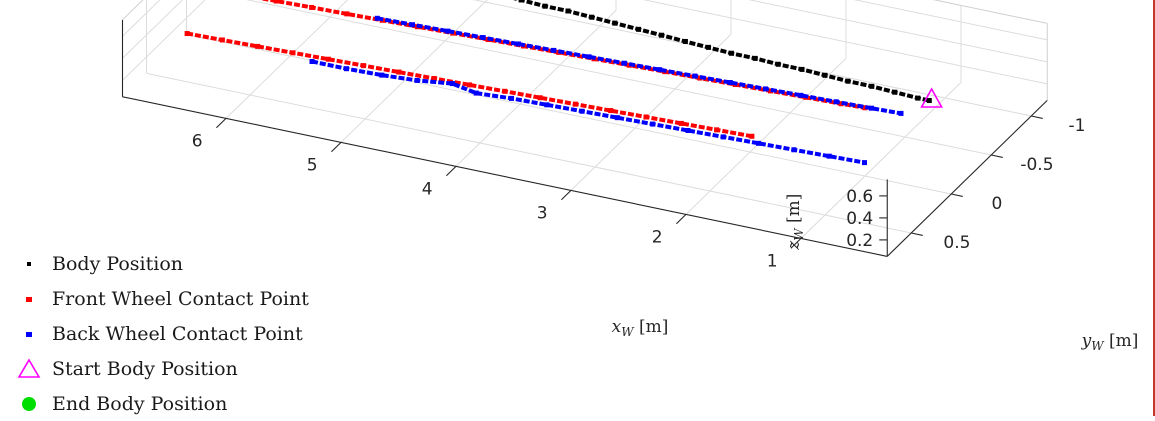 The image size is (1155, 421). Describe the element at coordinates (140, 403) in the screenshot. I see `legend-label: End Body Position` at that location.